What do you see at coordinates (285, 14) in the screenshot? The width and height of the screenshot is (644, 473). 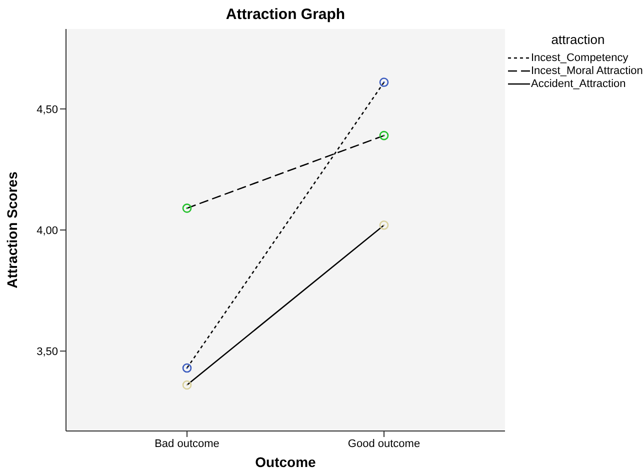 I see `chart-title: Attraction Graph` at bounding box center [285, 14].